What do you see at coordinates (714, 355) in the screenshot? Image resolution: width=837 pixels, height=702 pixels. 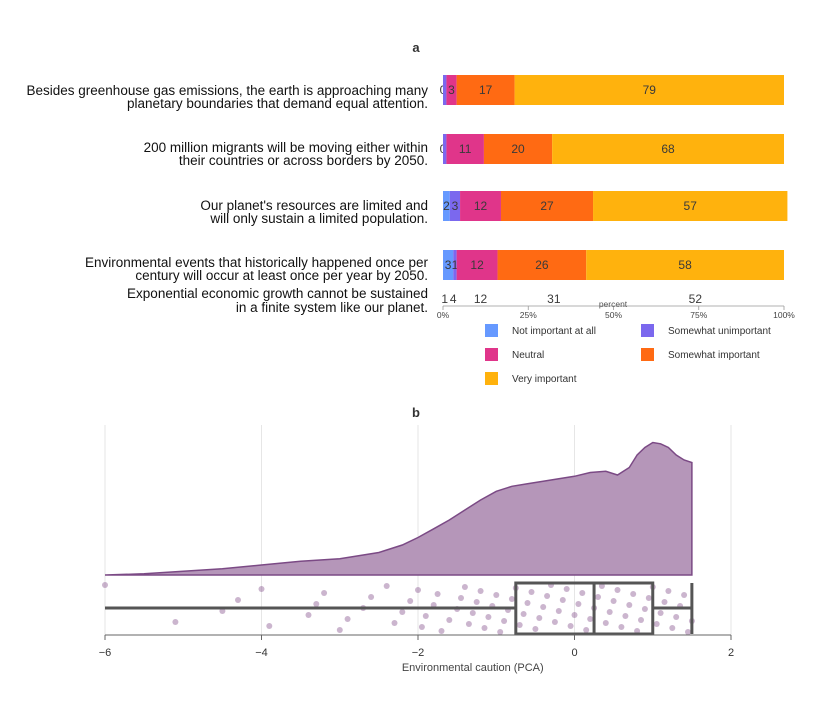 I see `legend-label: Somewhat important` at bounding box center [714, 355].